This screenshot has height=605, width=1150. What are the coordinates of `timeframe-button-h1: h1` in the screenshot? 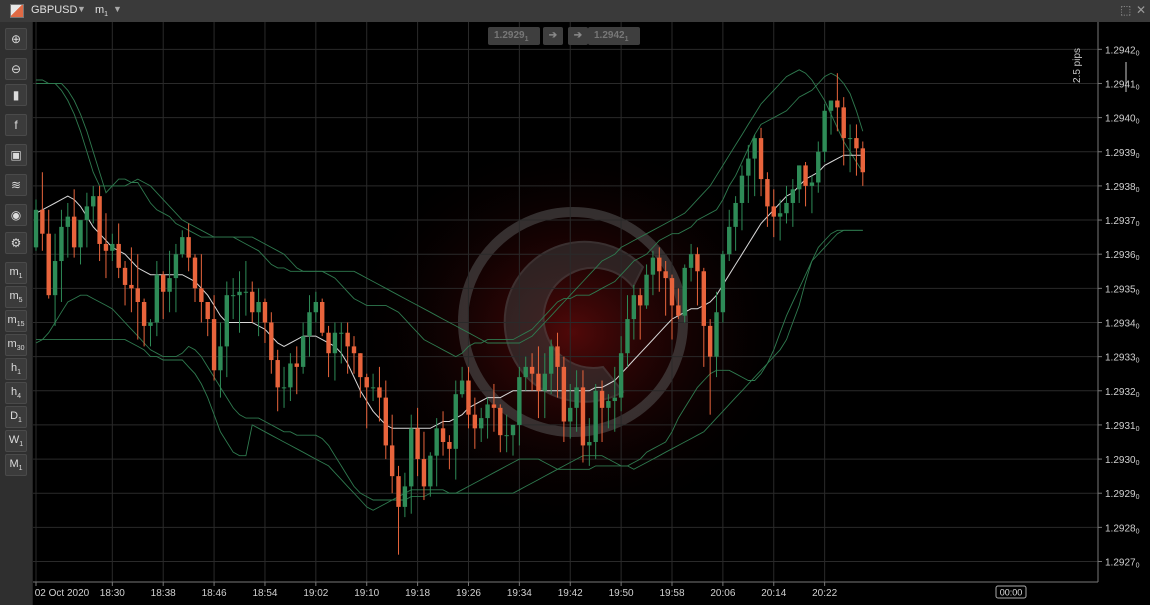 It's located at (16, 369).